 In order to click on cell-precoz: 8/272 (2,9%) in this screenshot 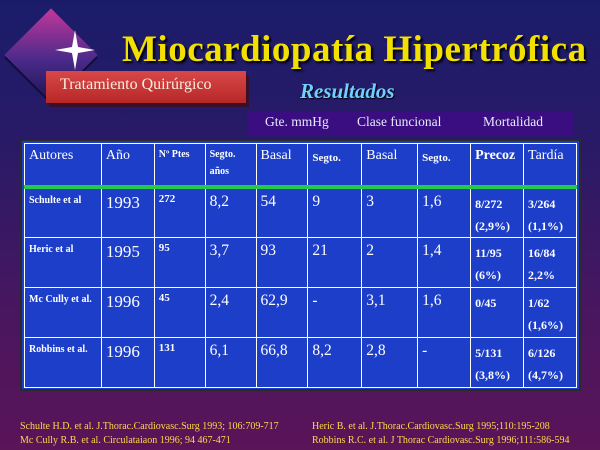, I will do `click(497, 212)`.